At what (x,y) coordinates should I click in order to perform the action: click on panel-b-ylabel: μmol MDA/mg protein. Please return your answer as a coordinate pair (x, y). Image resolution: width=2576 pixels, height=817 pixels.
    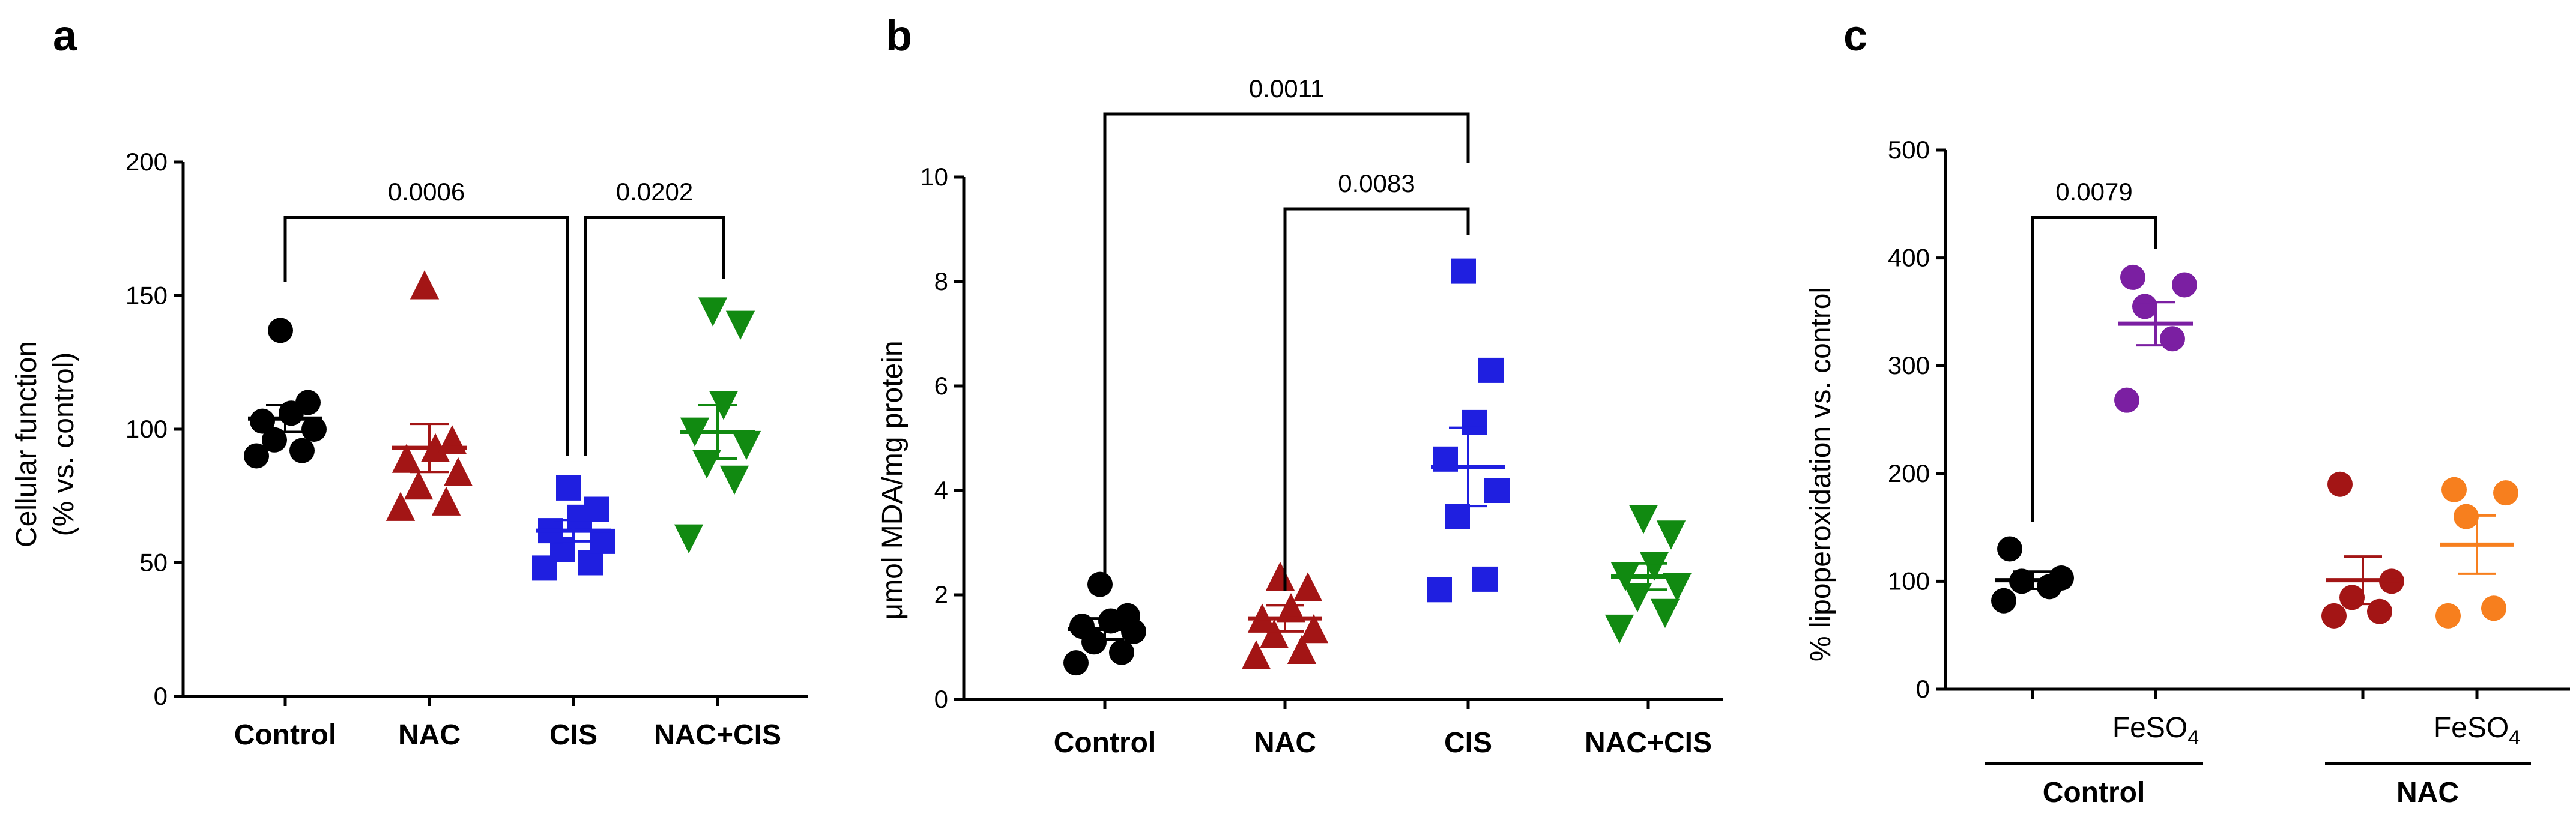
    Looking at the image, I should click on (893, 480).